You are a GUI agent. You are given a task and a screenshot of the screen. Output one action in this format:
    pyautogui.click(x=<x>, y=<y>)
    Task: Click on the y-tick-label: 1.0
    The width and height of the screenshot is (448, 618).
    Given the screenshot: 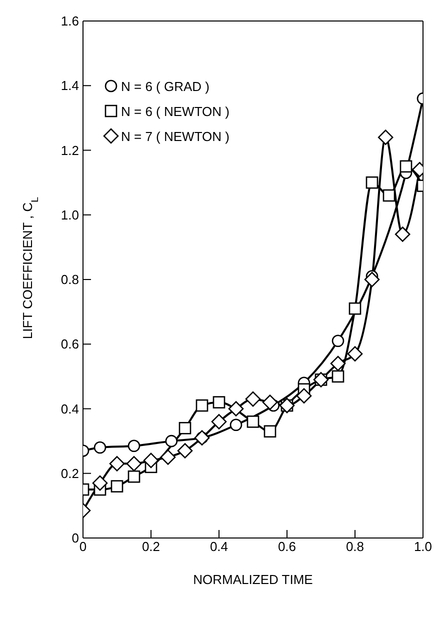 What is the action you would take?
    pyautogui.click(x=69, y=214)
    